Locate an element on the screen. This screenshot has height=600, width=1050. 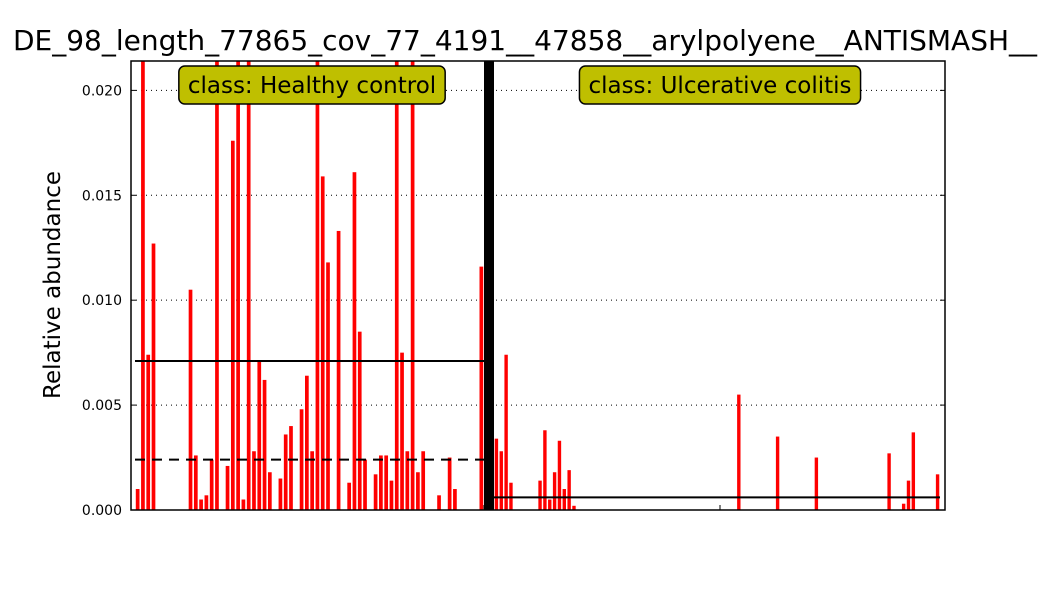
y-tick-label: 0.015 is located at coordinates (102, 196).